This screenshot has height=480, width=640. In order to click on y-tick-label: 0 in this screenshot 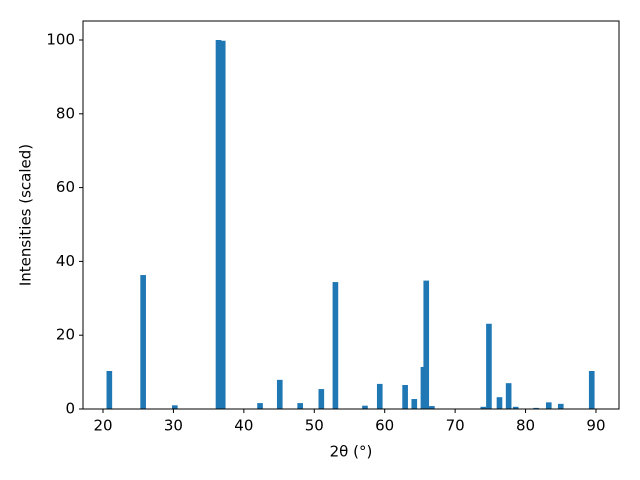, I will do `click(70, 409)`.